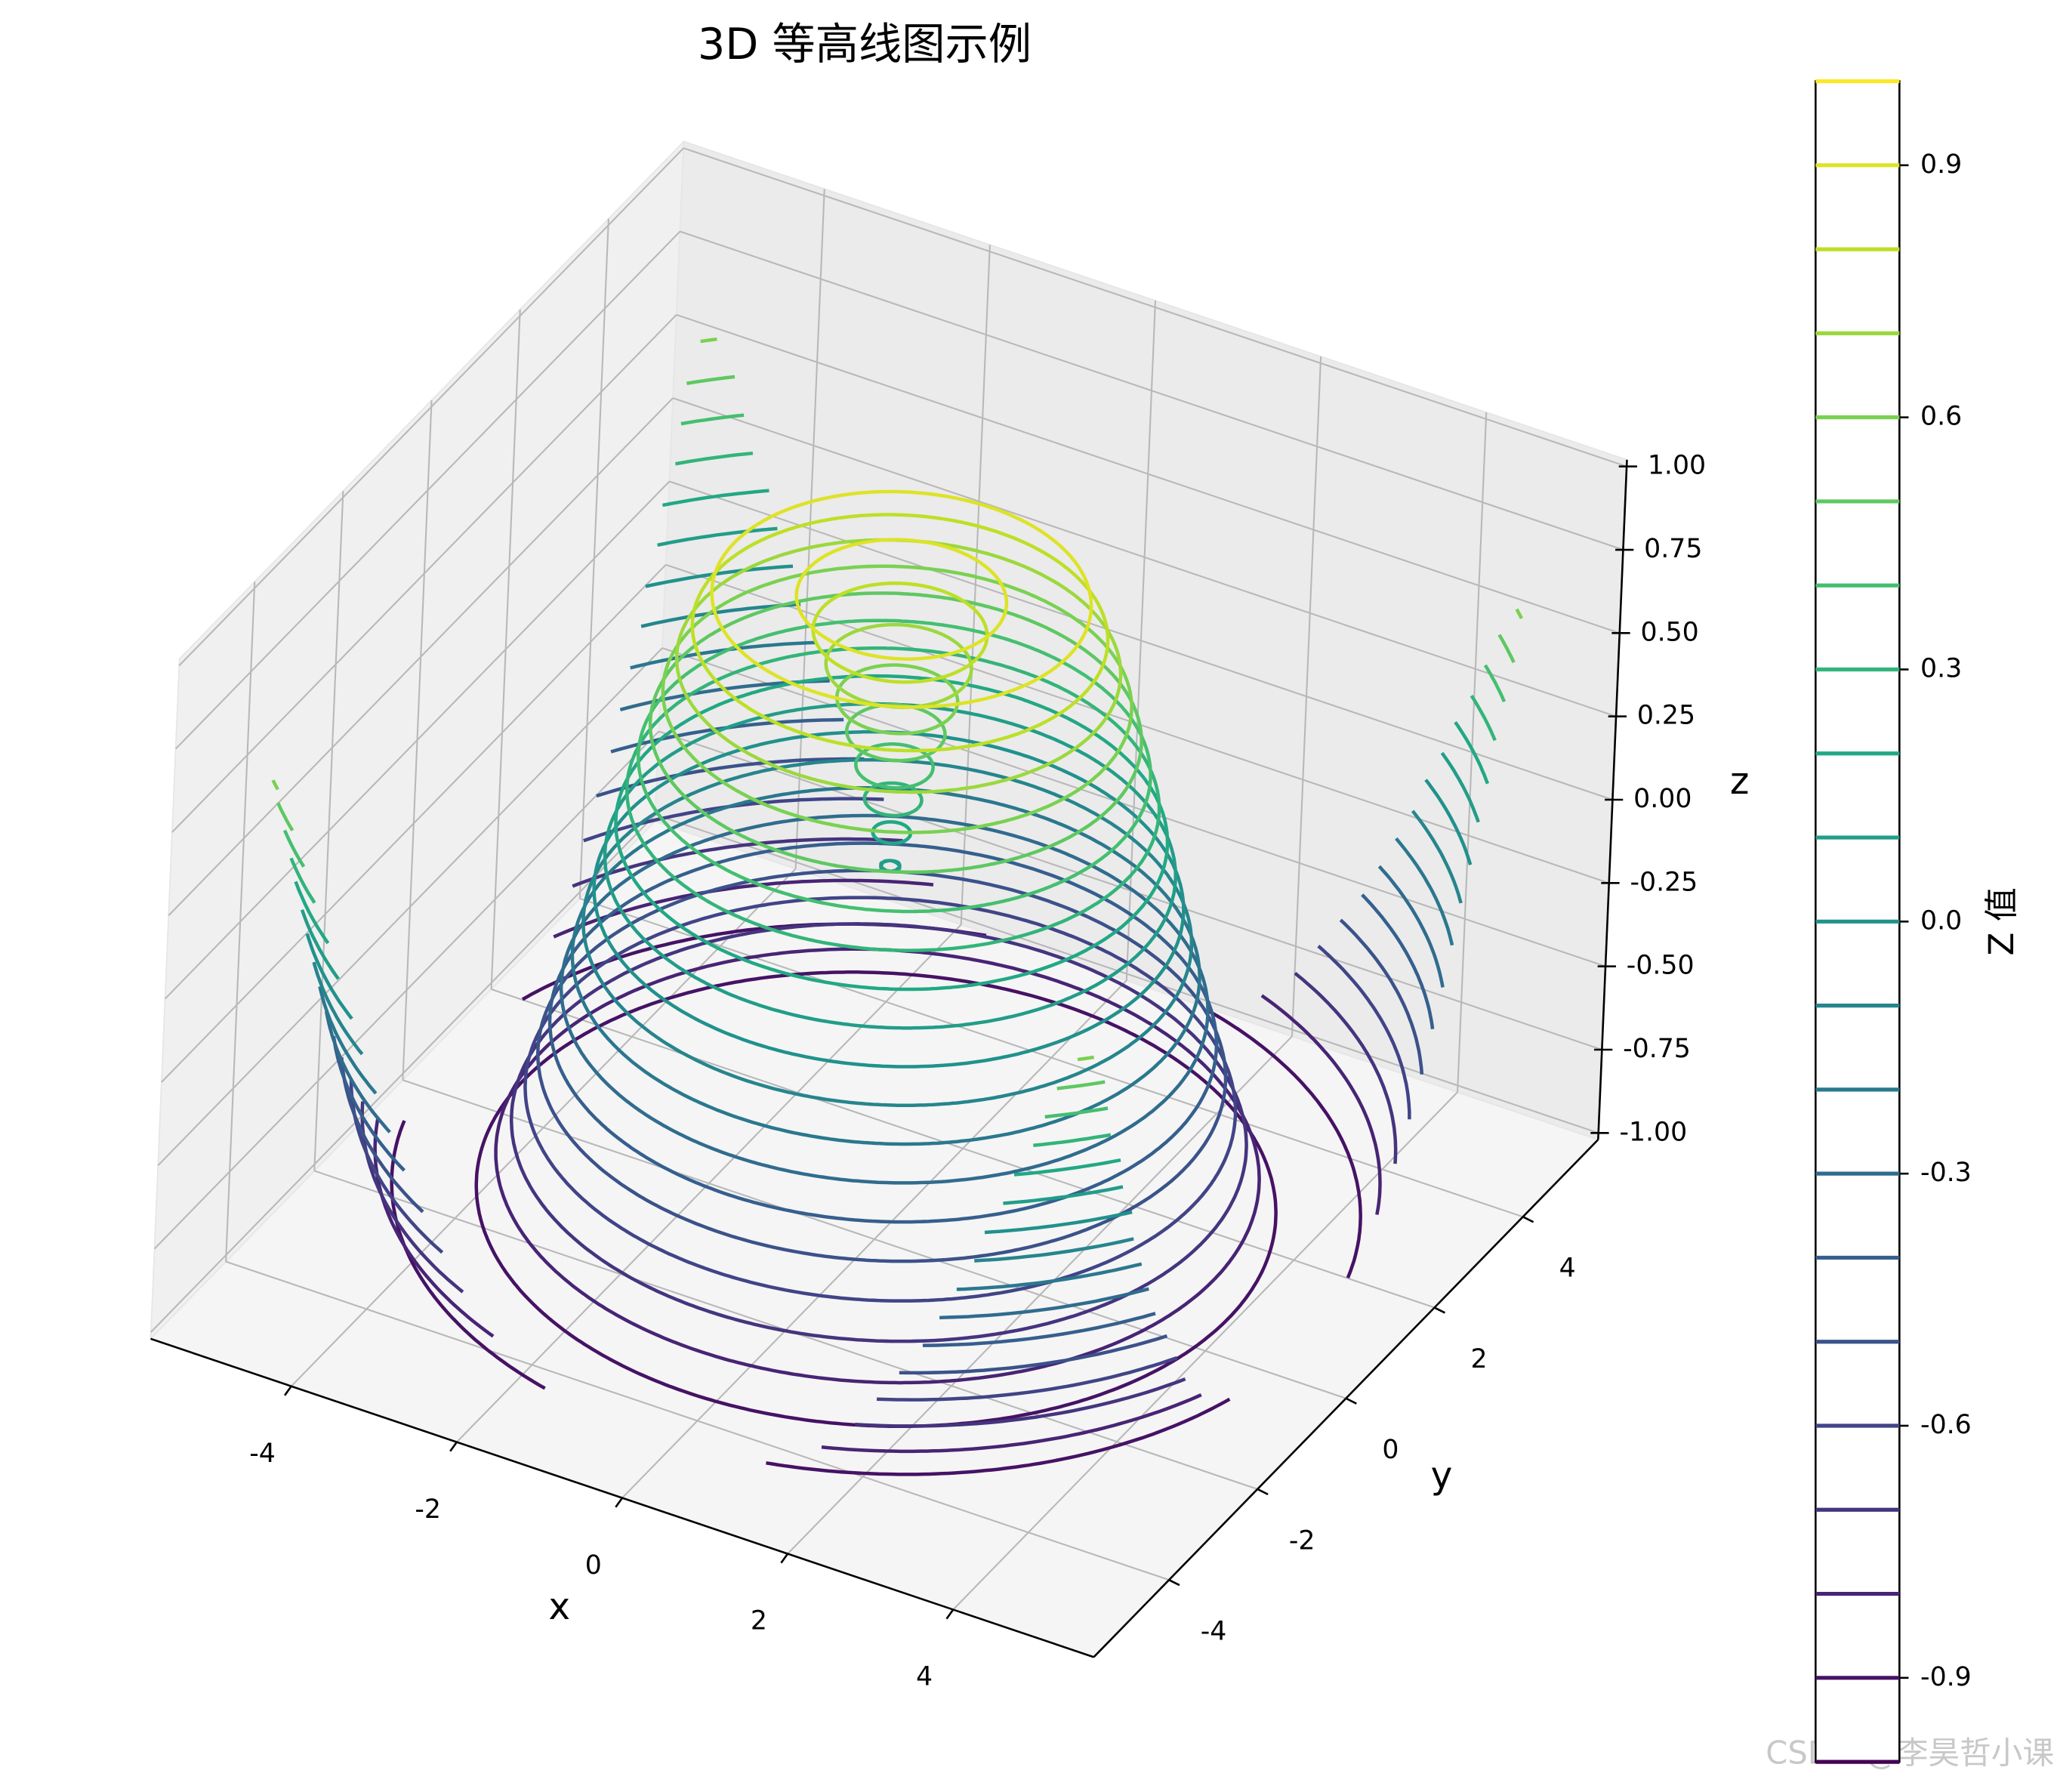  Describe the element at coordinates (1664, 882) in the screenshot. I see `z-tick-label: -0.25` at that location.